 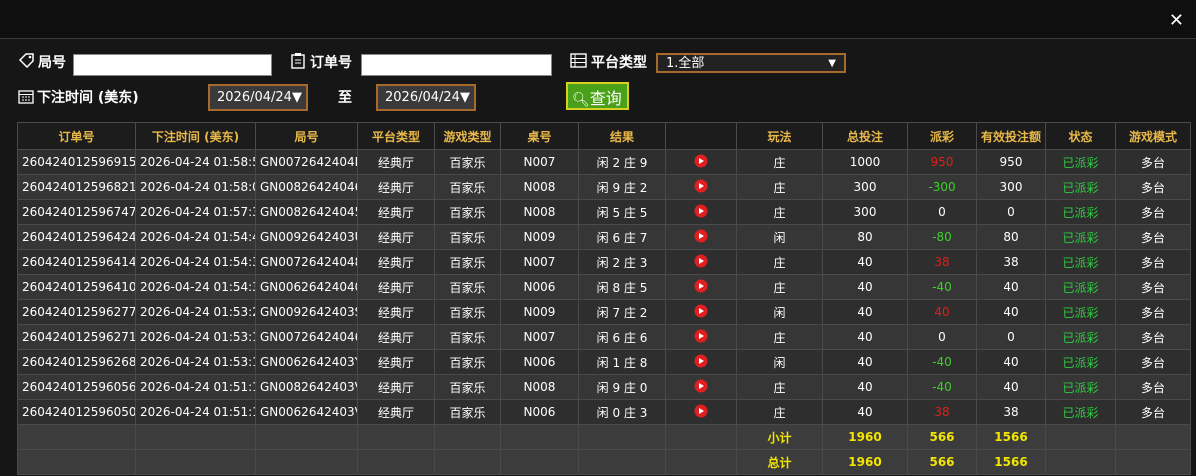 What do you see at coordinates (622, 412) in the screenshot?
I see `cell: 闲 0 庄 3` at bounding box center [622, 412].